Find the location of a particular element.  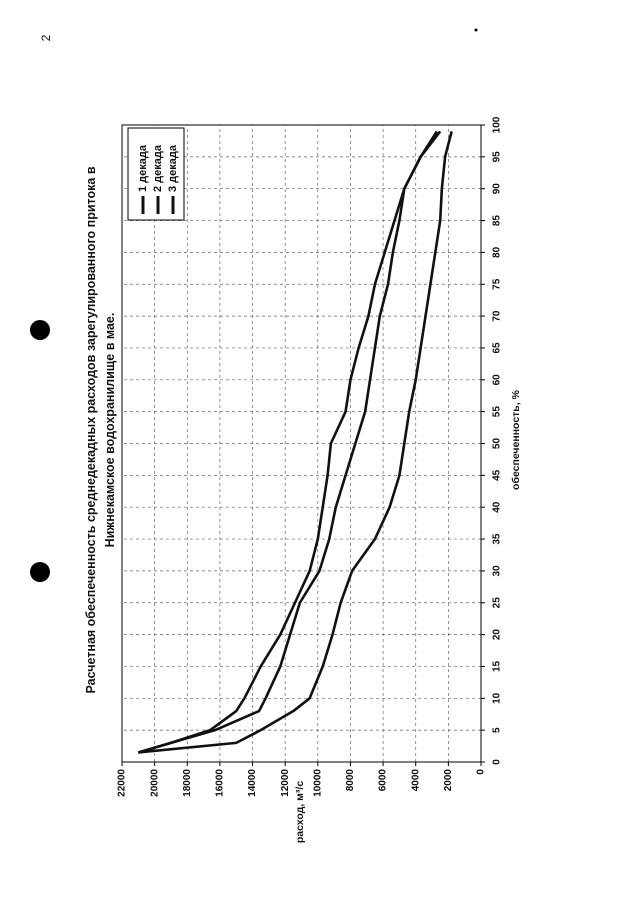

x-tick-label: 90 is located at coordinates (497, 189).